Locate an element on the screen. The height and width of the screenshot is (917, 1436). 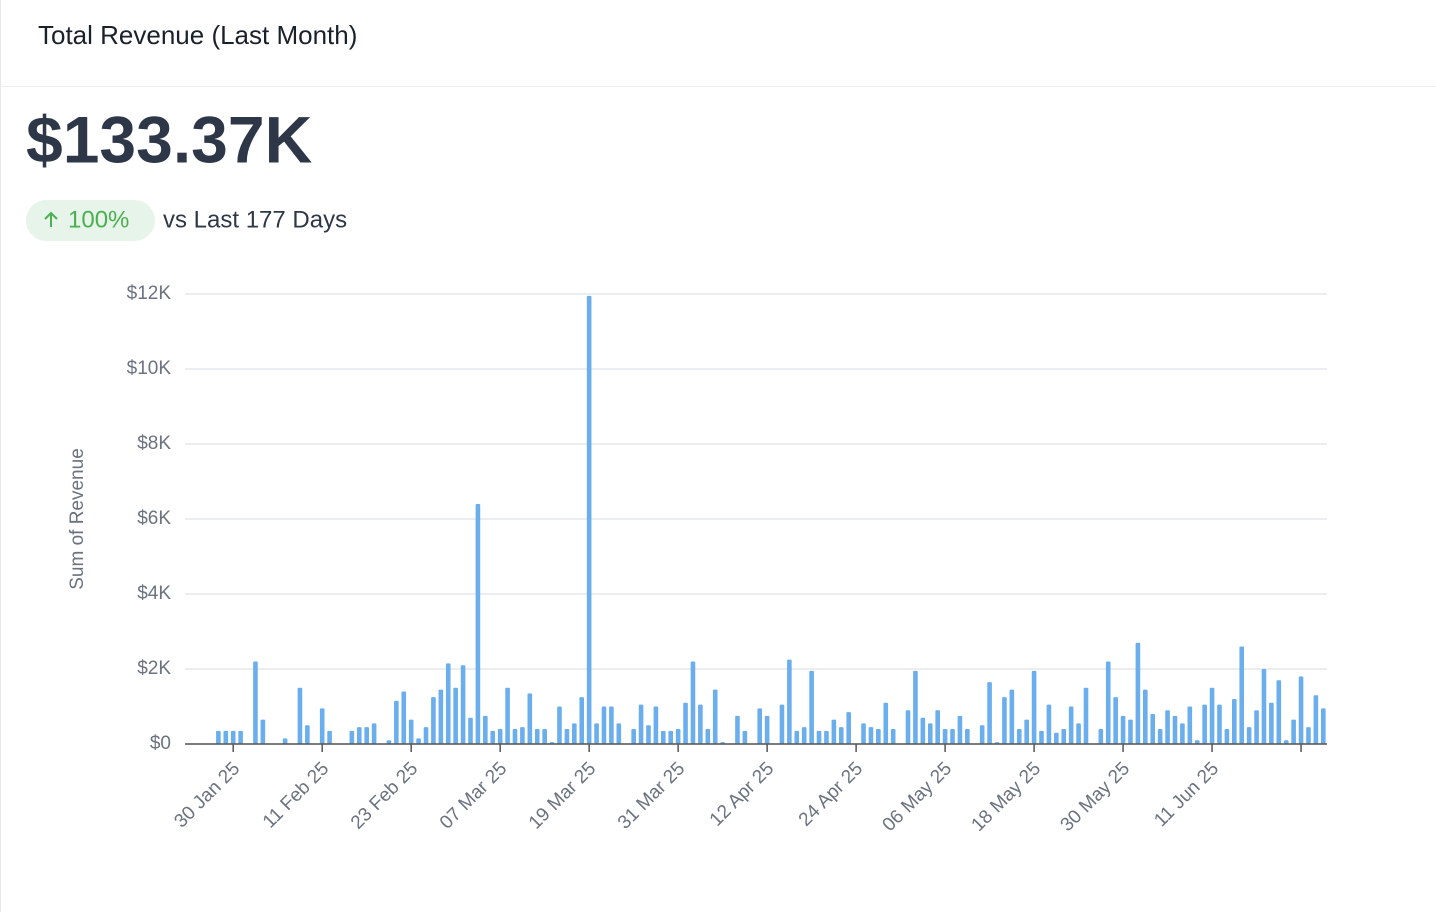
y-tick-label: $10K is located at coordinates (149, 368).